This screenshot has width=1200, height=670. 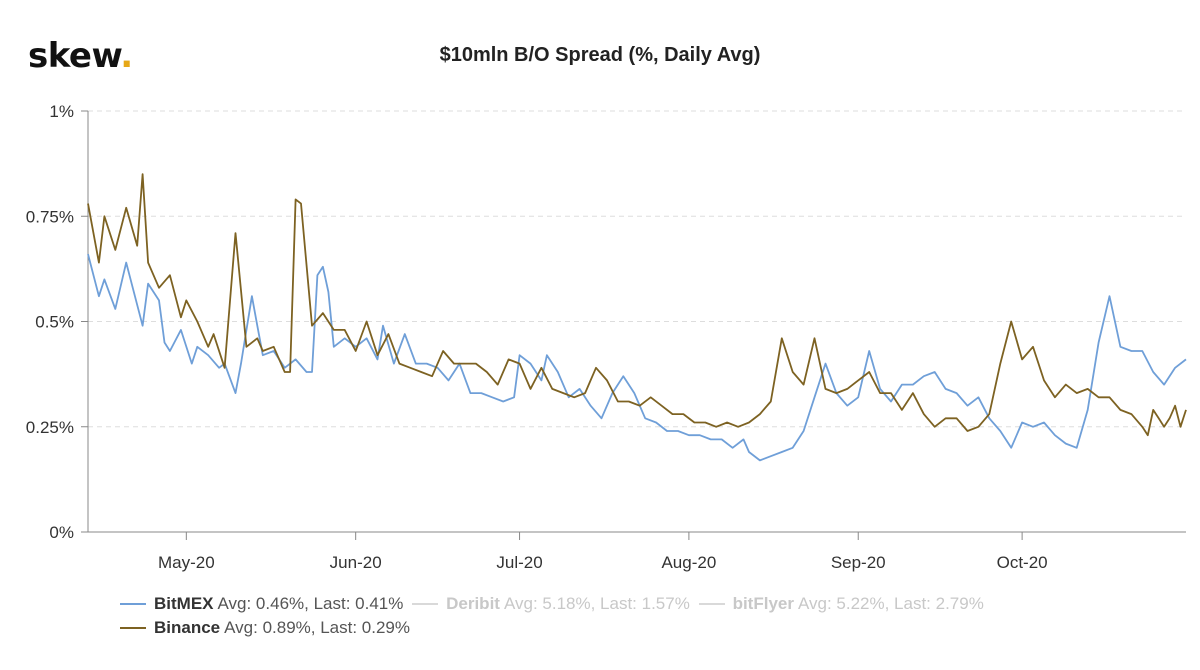 What do you see at coordinates (356, 562) in the screenshot?
I see `x-tick-label: Jun-20` at bounding box center [356, 562].